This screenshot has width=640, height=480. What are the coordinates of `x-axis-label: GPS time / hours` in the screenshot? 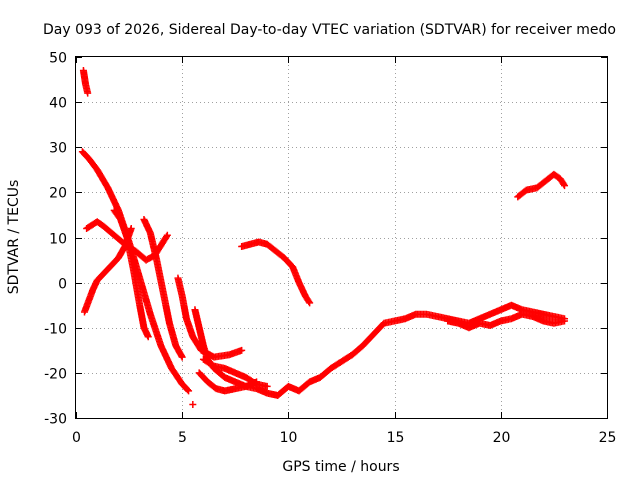 It's located at (340, 467).